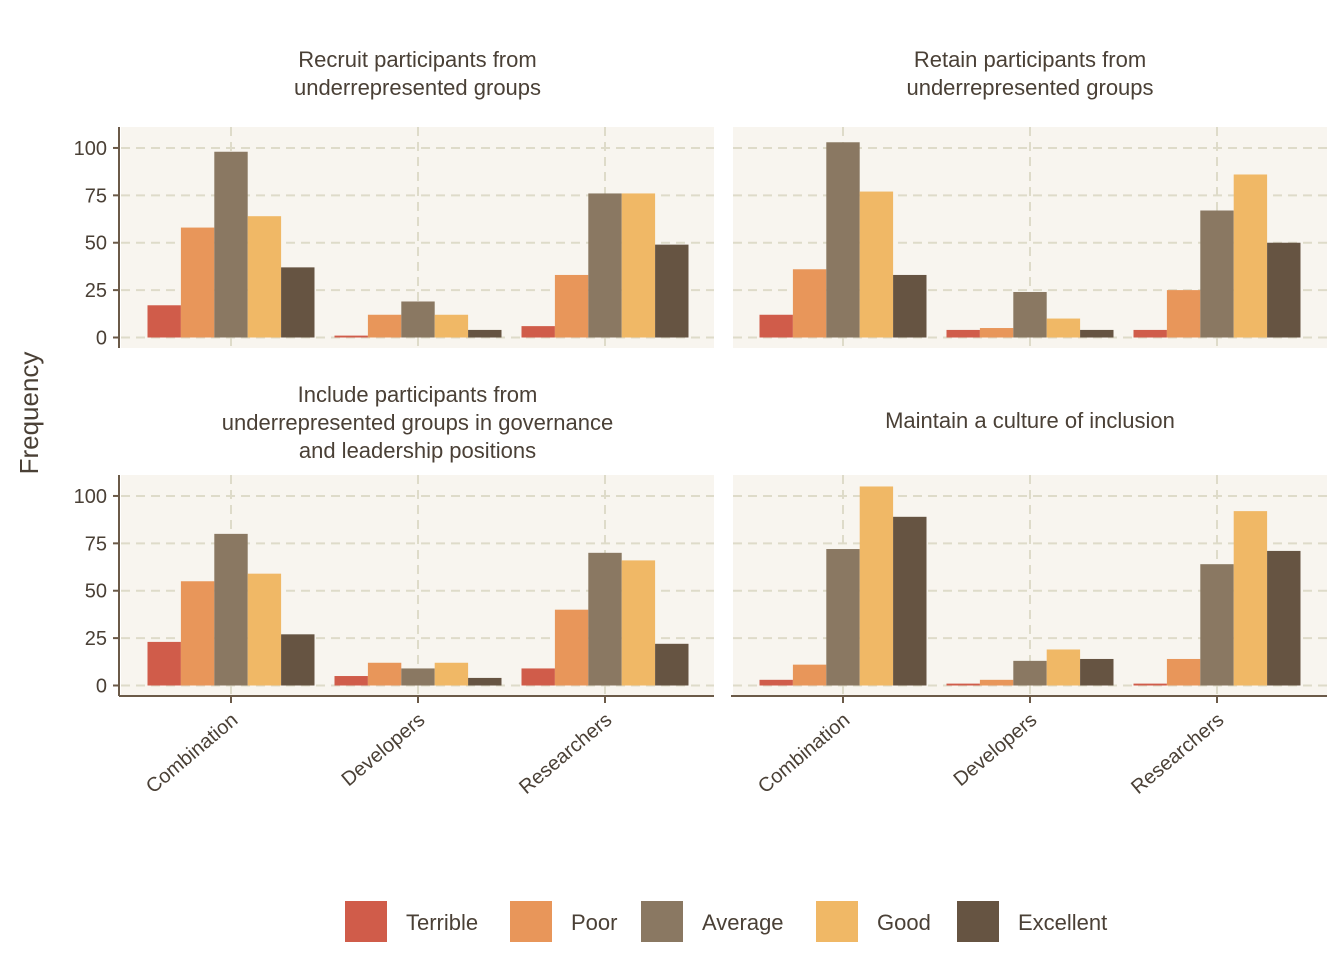 The width and height of the screenshot is (1344, 965). What do you see at coordinates (837, 921) in the screenshot?
I see `legend-swatch-good` at bounding box center [837, 921].